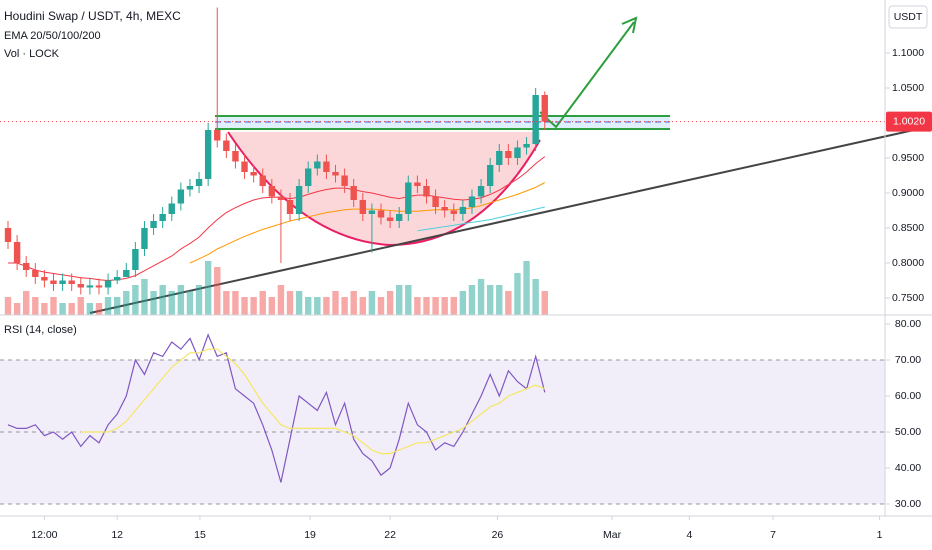 The width and height of the screenshot is (932, 550). Describe the element at coordinates (908, 396) in the screenshot. I see `y-tick-label: 60.00` at that location.